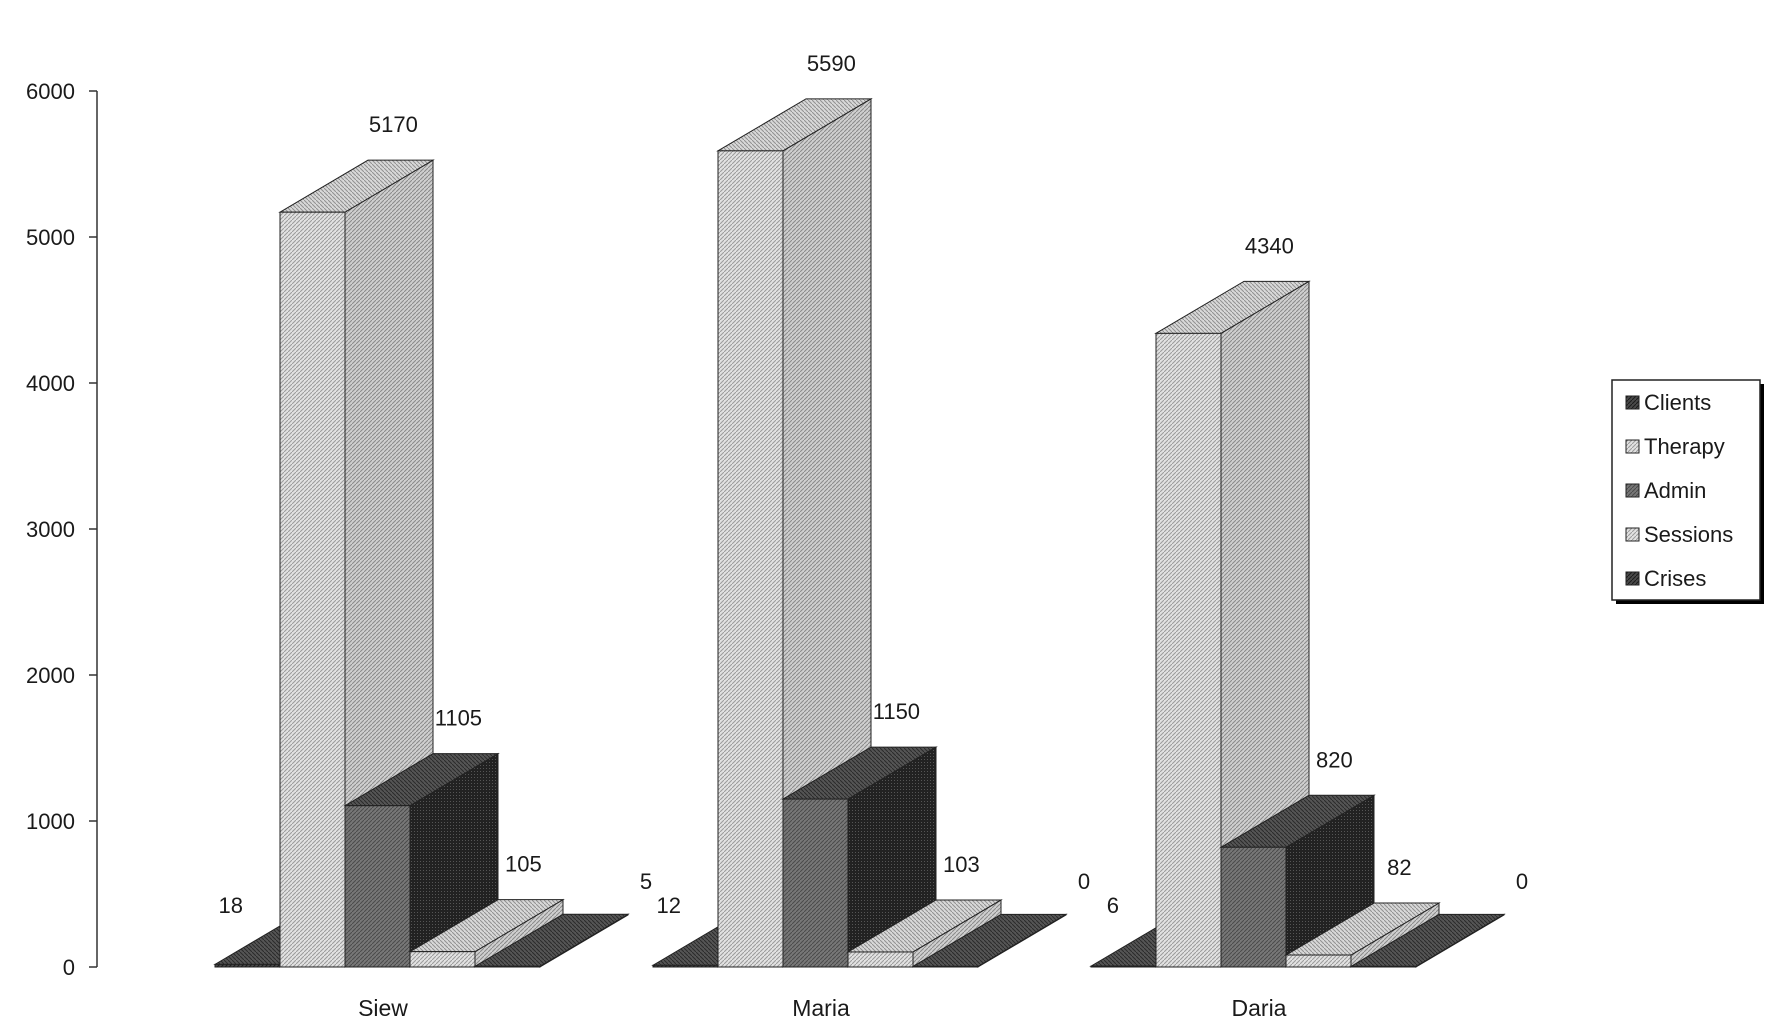 The image size is (1772, 1036). What do you see at coordinates (646, 881) in the screenshot?
I see `data-label: 5` at bounding box center [646, 881].